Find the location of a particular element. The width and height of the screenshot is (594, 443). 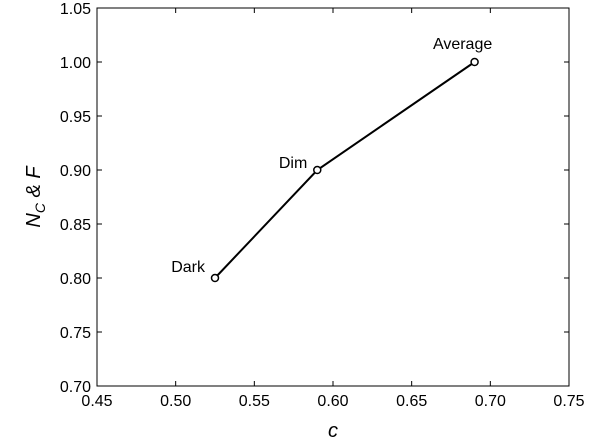

y-axis-label: NC & F is located at coordinates (35, 196).